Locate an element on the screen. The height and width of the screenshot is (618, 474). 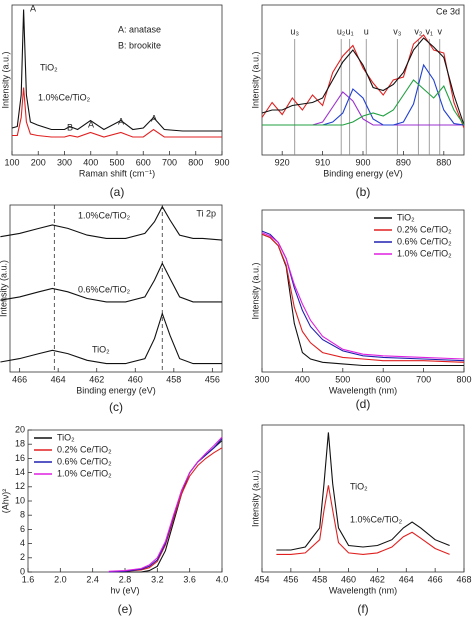
panel-label: (b) is located at coordinates (363, 192).